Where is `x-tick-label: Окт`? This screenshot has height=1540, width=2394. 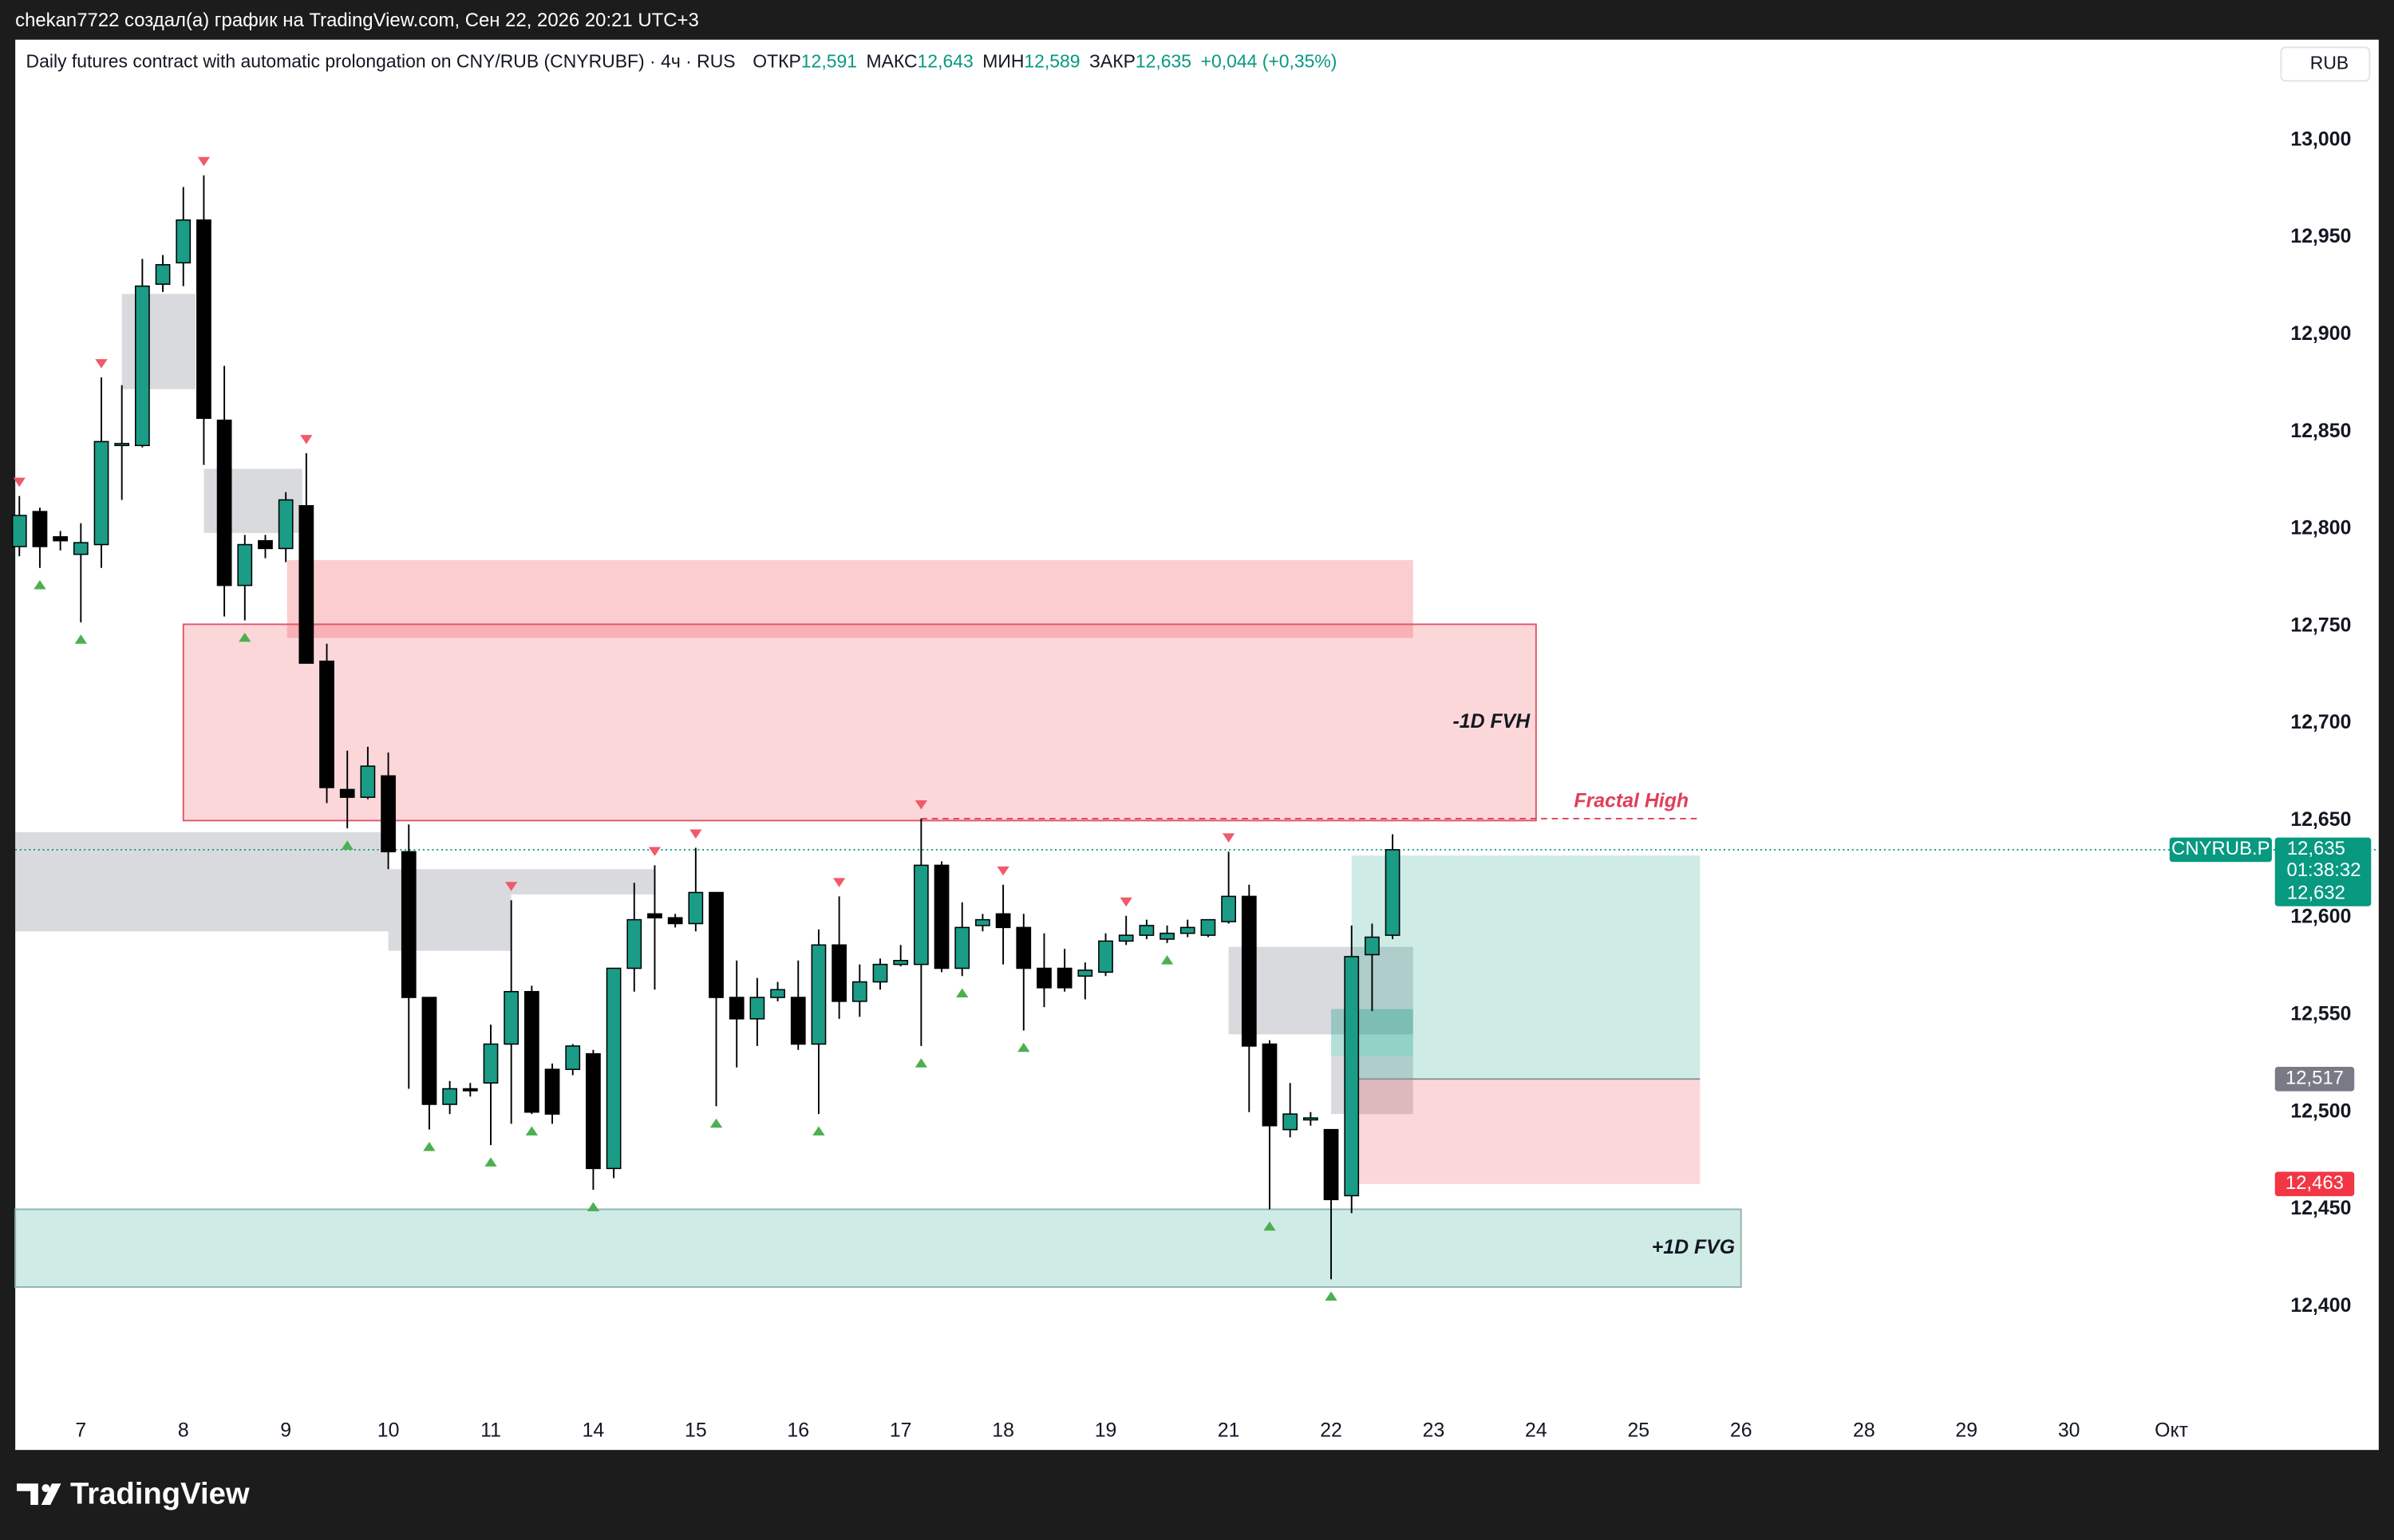
x-tick-label: Окт is located at coordinates (2171, 1431).